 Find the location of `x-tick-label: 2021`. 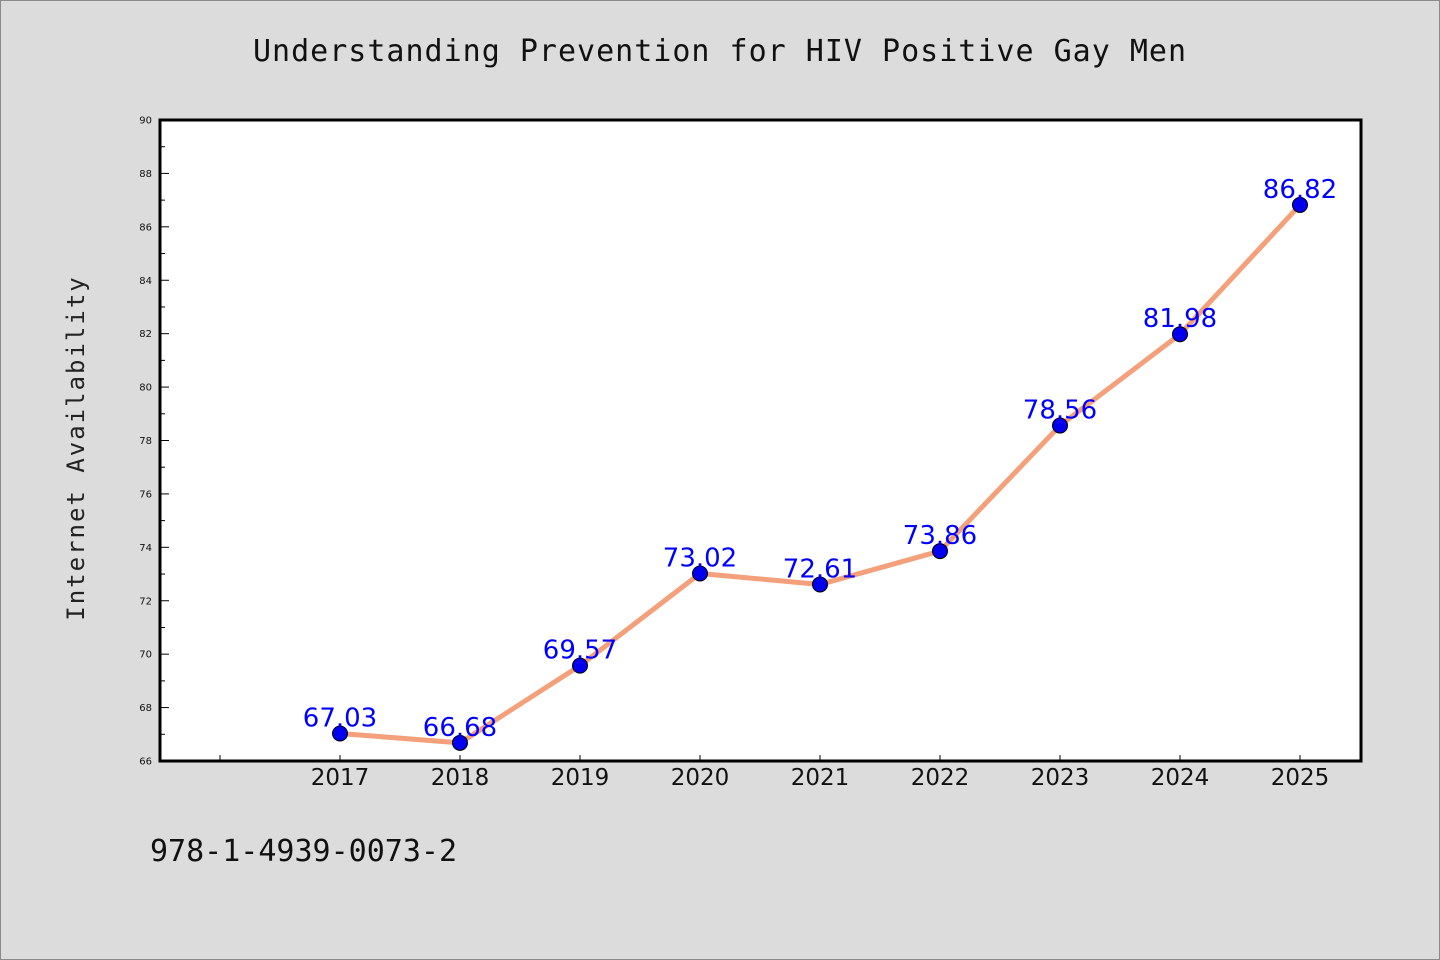

x-tick-label: 2021 is located at coordinates (820, 778).